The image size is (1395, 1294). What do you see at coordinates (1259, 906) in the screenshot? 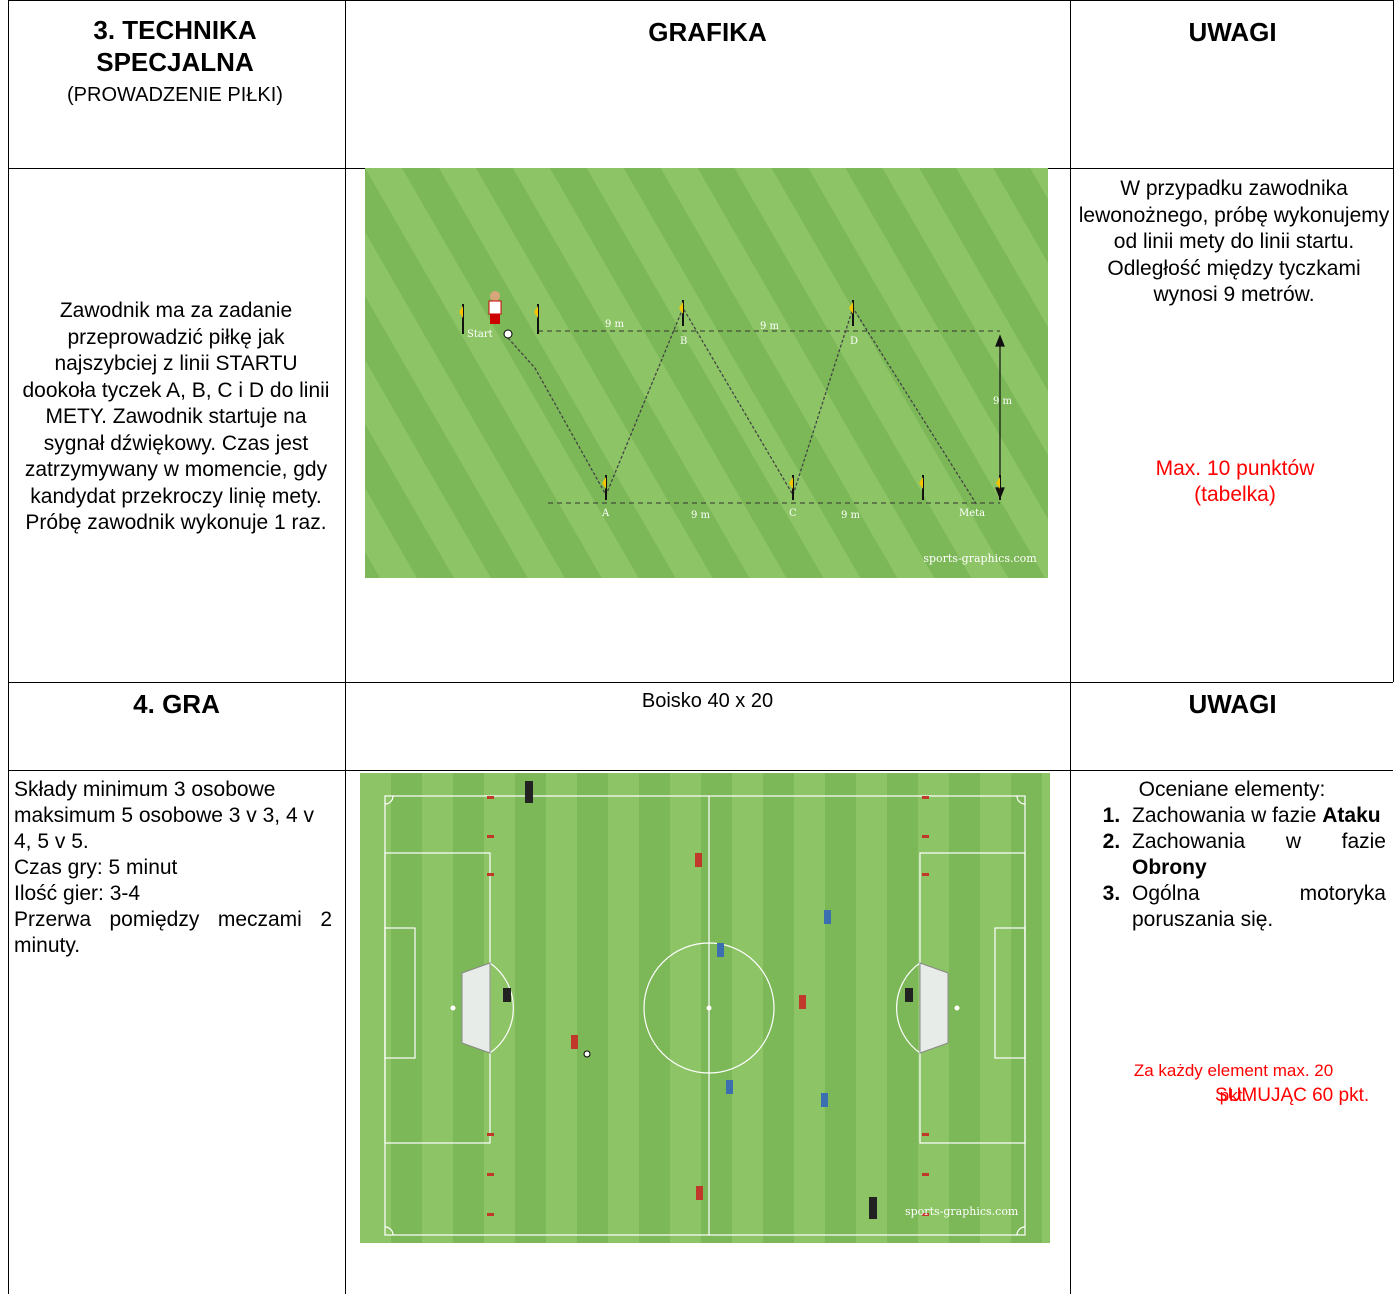
I see `item-text: Ogólna motoryka poruszania się.` at bounding box center [1259, 906].